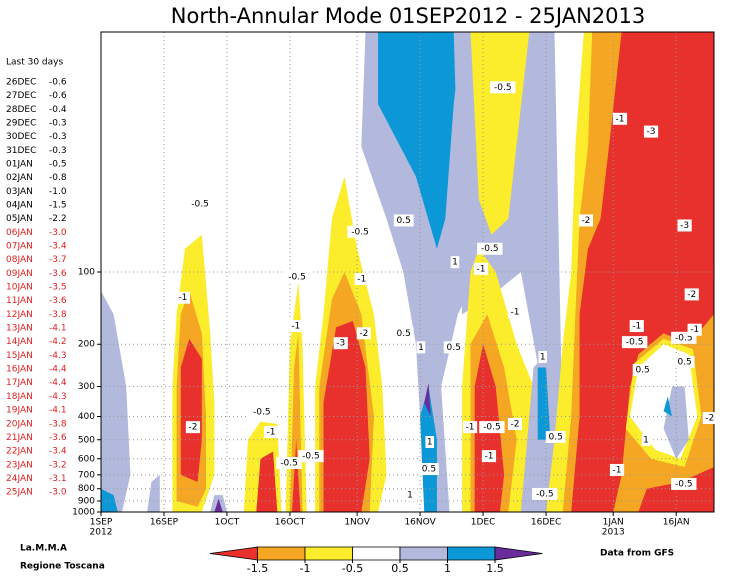  Describe the element at coordinates (58, 219) in the screenshot. I see `list-value: -2.2` at that location.